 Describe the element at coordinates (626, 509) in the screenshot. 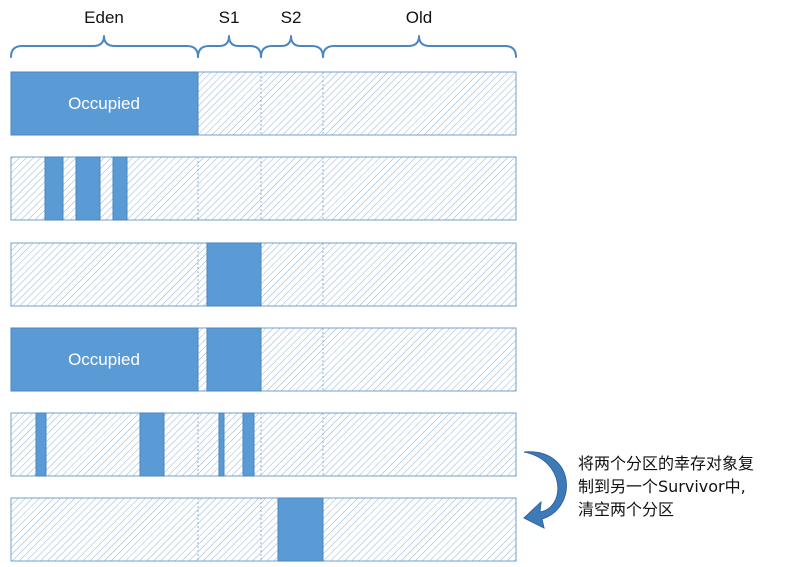

I see `note-line-3: 清空两个分区` at that location.